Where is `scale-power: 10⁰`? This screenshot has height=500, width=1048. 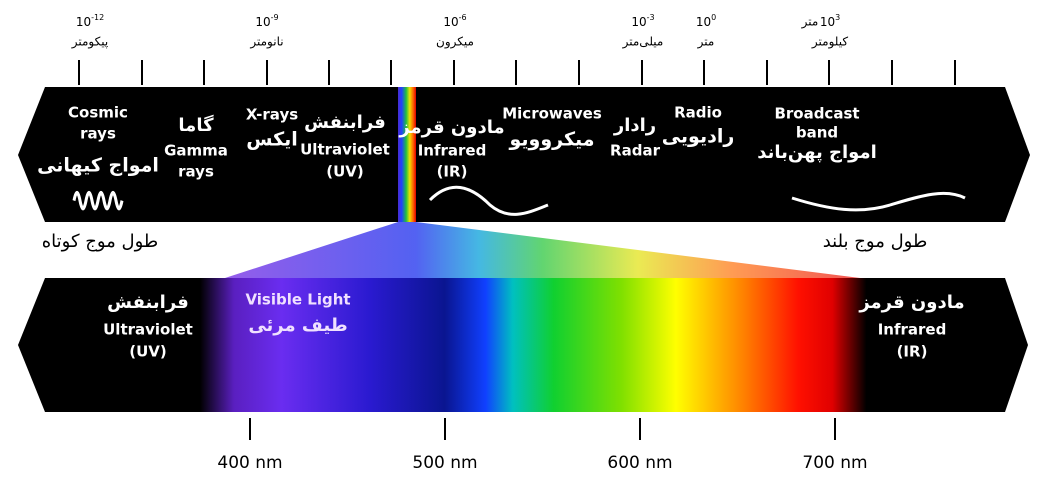 scale-power: 10⁰ is located at coordinates (706, 21).